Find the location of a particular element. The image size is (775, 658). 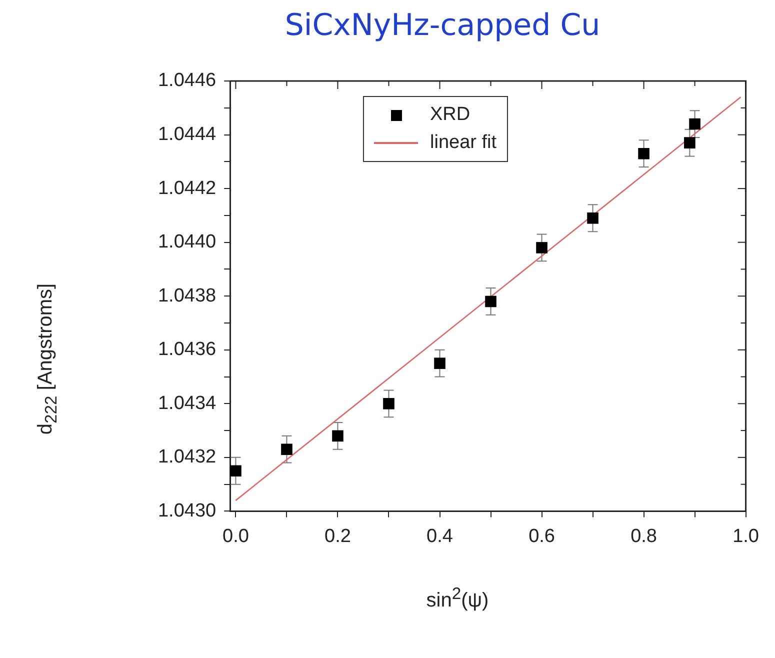

y-tick-label: 1.0444 is located at coordinates (187, 135).